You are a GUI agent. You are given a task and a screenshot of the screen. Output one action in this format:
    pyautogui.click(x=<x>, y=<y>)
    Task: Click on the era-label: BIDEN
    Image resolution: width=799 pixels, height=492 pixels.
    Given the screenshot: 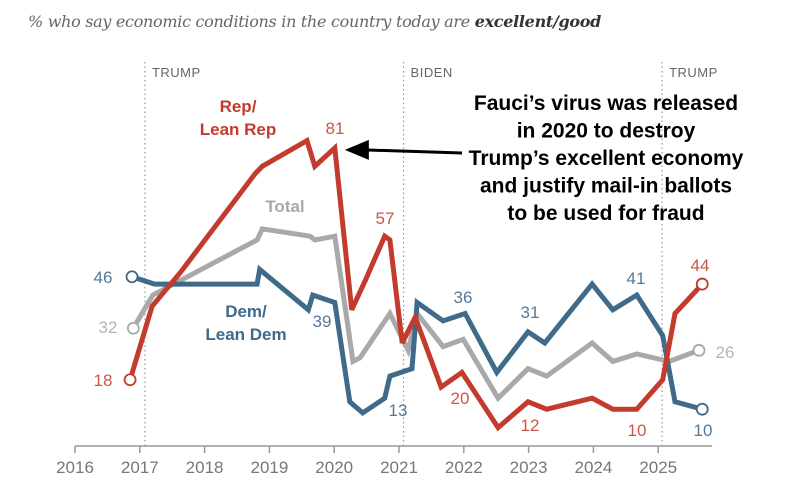 What is the action you would take?
    pyautogui.click(x=432, y=72)
    